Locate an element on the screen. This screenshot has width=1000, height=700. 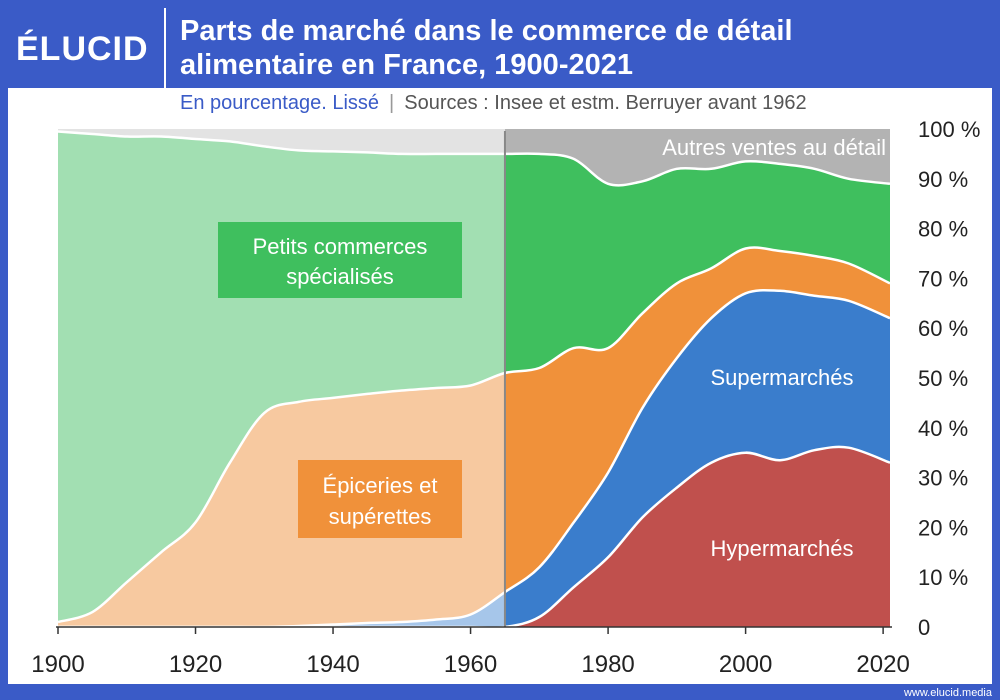
area-spec-post is located at coordinates (697, 263).